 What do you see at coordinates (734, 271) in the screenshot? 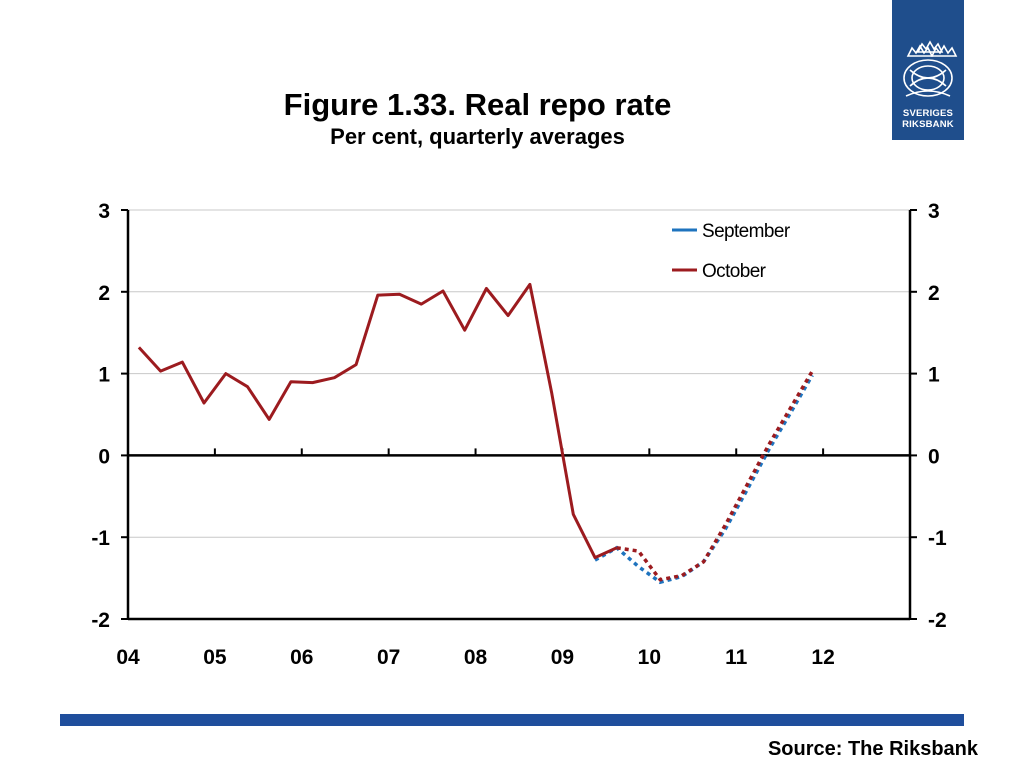
I see `legend-label-october: October` at bounding box center [734, 271].